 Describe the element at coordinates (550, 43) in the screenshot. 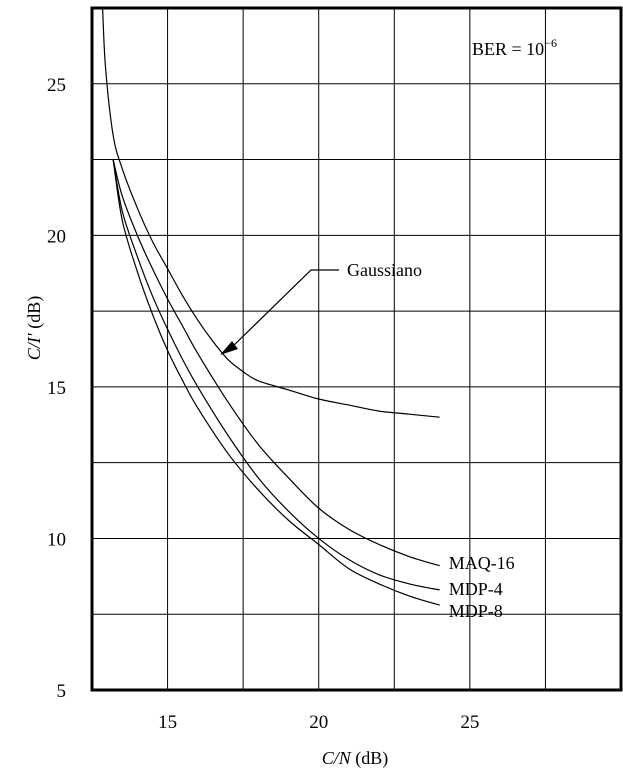

I see `ber-annotation-sup: −6` at that location.